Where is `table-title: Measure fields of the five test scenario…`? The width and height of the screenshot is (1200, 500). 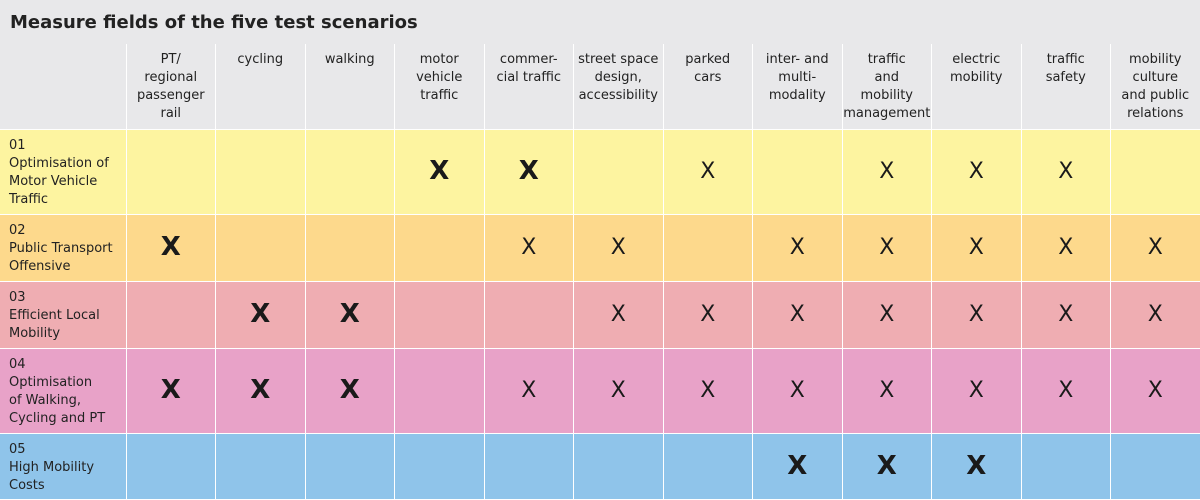 table-title: Measure fields of the five test scenario… is located at coordinates (214, 22).